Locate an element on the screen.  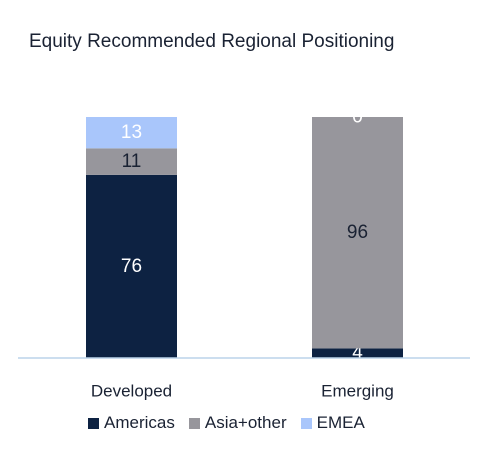
chart-legend: Americas Asia+other EMEA is located at coordinates (233, 423).